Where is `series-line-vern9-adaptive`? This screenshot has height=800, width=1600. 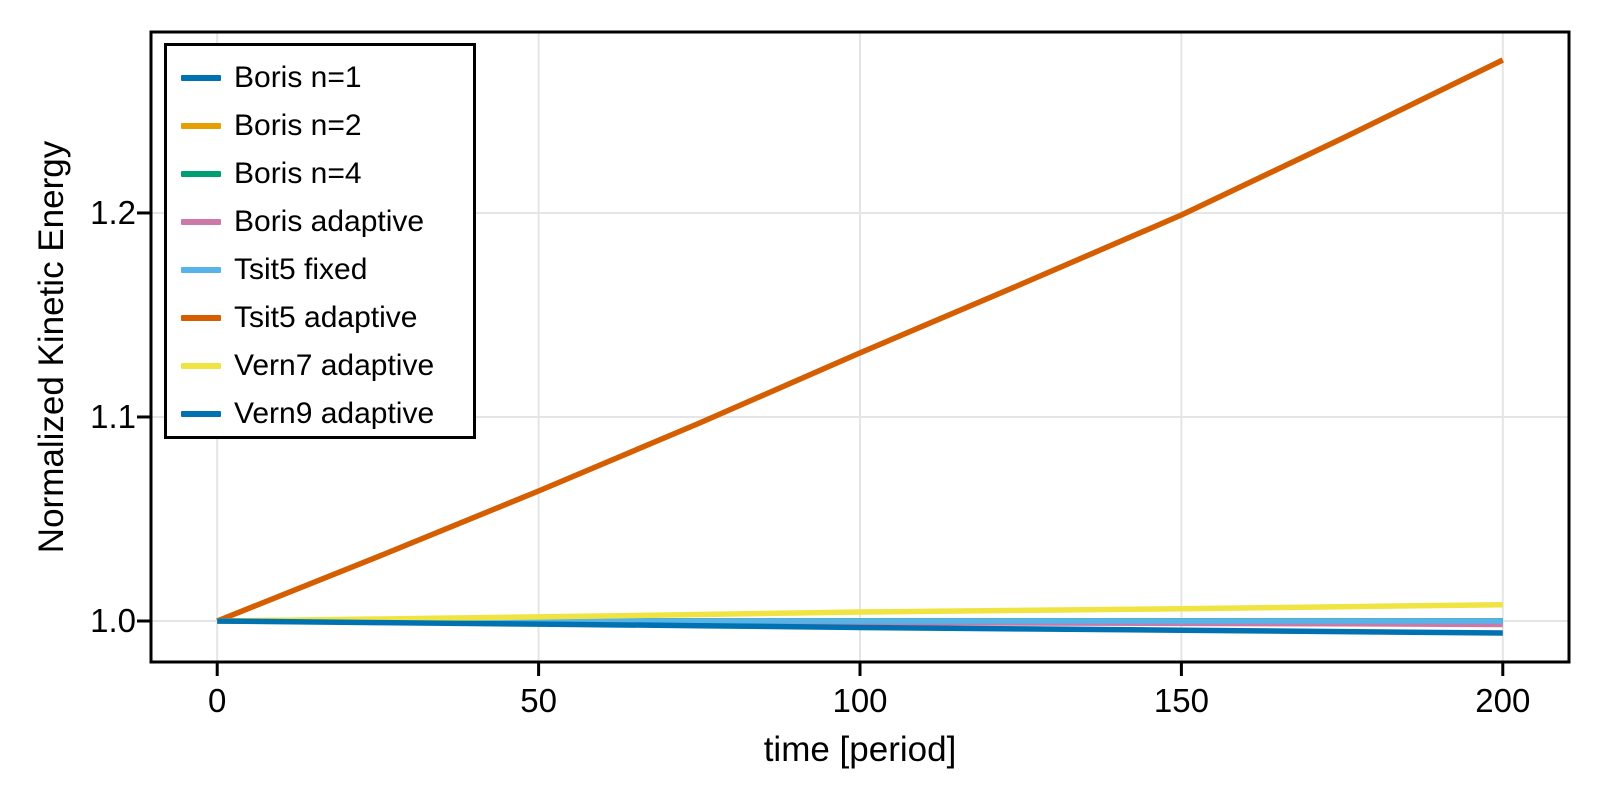 series-line-vern9-adaptive is located at coordinates (860, 627).